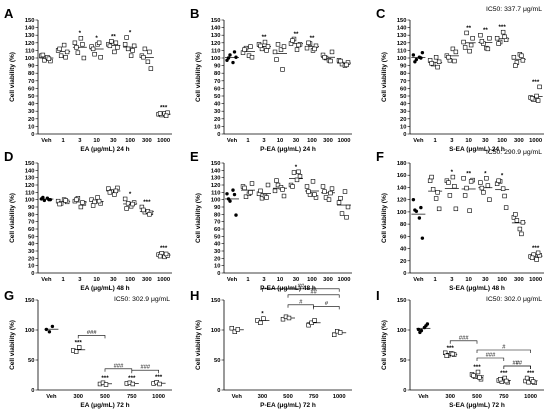 This screenshot has height=418, width=550. Describe the element at coordinates (288, 149) in the screenshot. I see `x-axis-title: P-EA (μg/mL) 24 h` at that location.